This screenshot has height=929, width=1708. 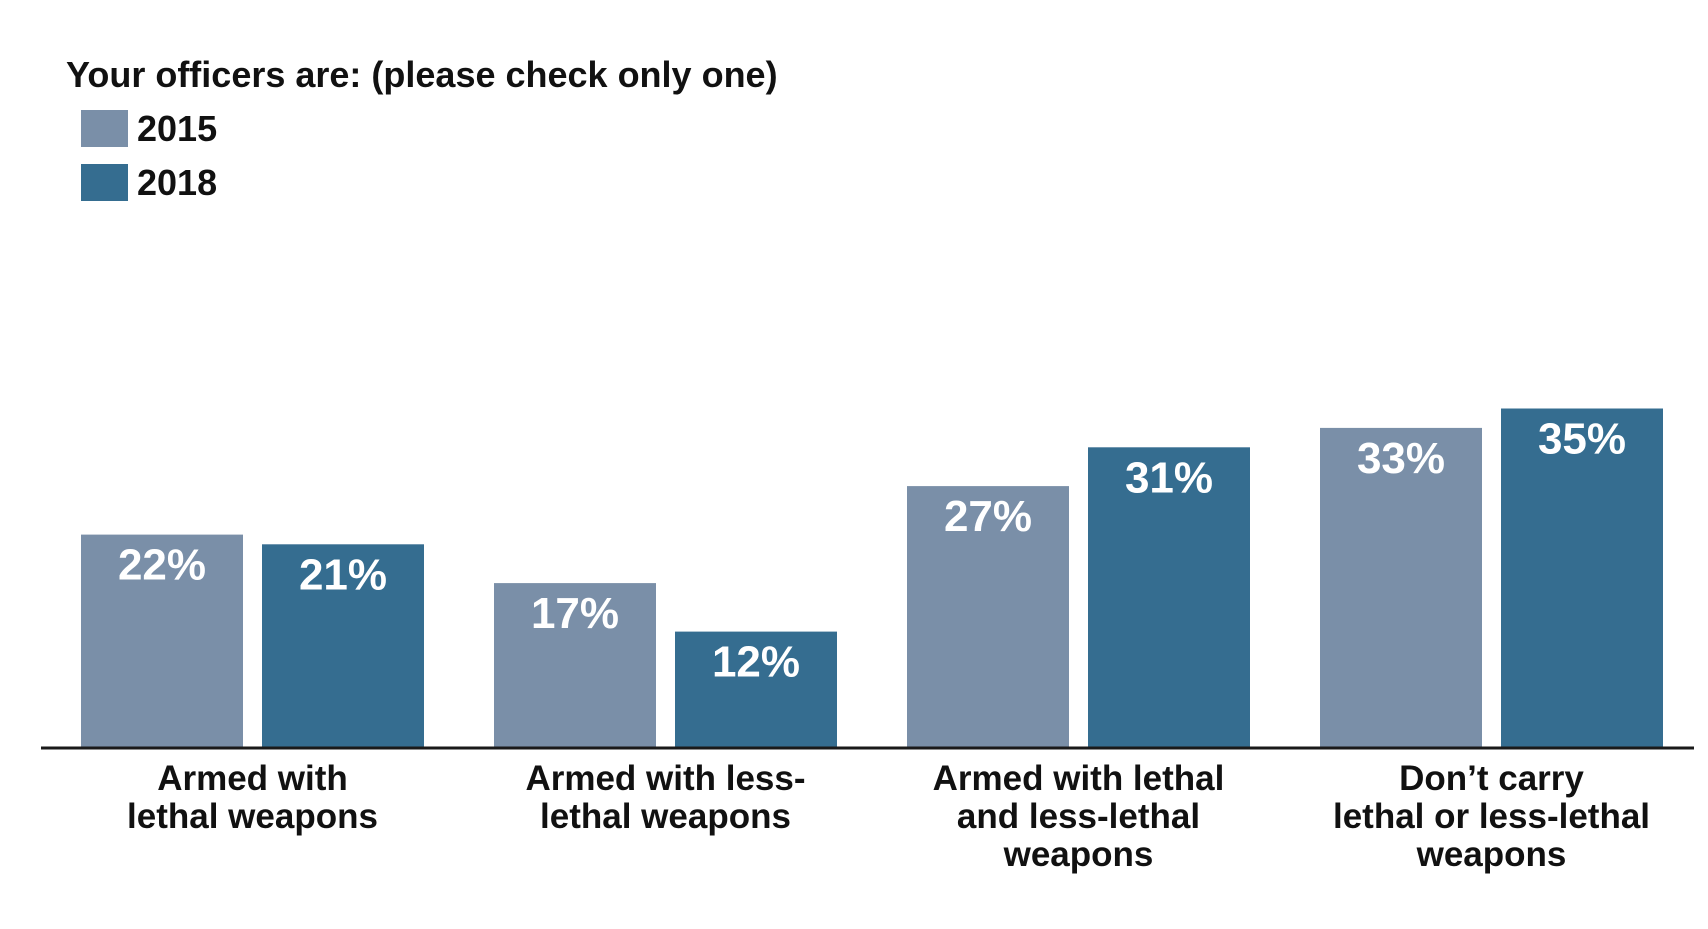 What do you see at coordinates (1401, 458) in the screenshot?
I see `value-label-2015-category-4: 33%` at bounding box center [1401, 458].